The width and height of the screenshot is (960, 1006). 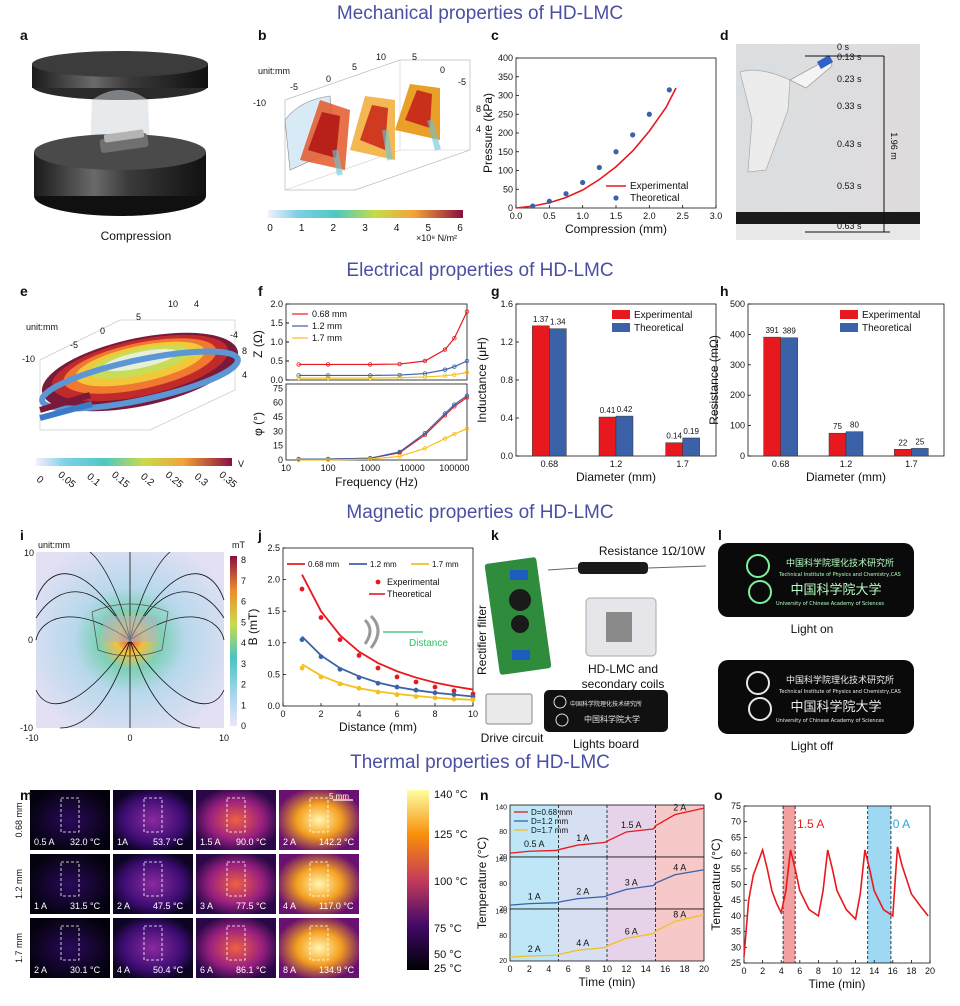 What do you see at coordinates (716, 884) in the screenshot?
I see `y-axis-label: Temperature (°C)` at bounding box center [716, 884].